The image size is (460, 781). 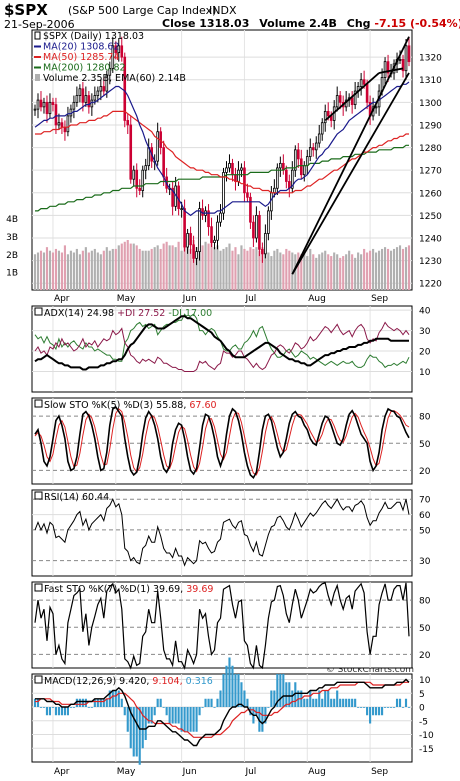 What do you see at coordinates (222, 346) in the screenshot?
I see `plus-di-line` at bounding box center [222, 346].